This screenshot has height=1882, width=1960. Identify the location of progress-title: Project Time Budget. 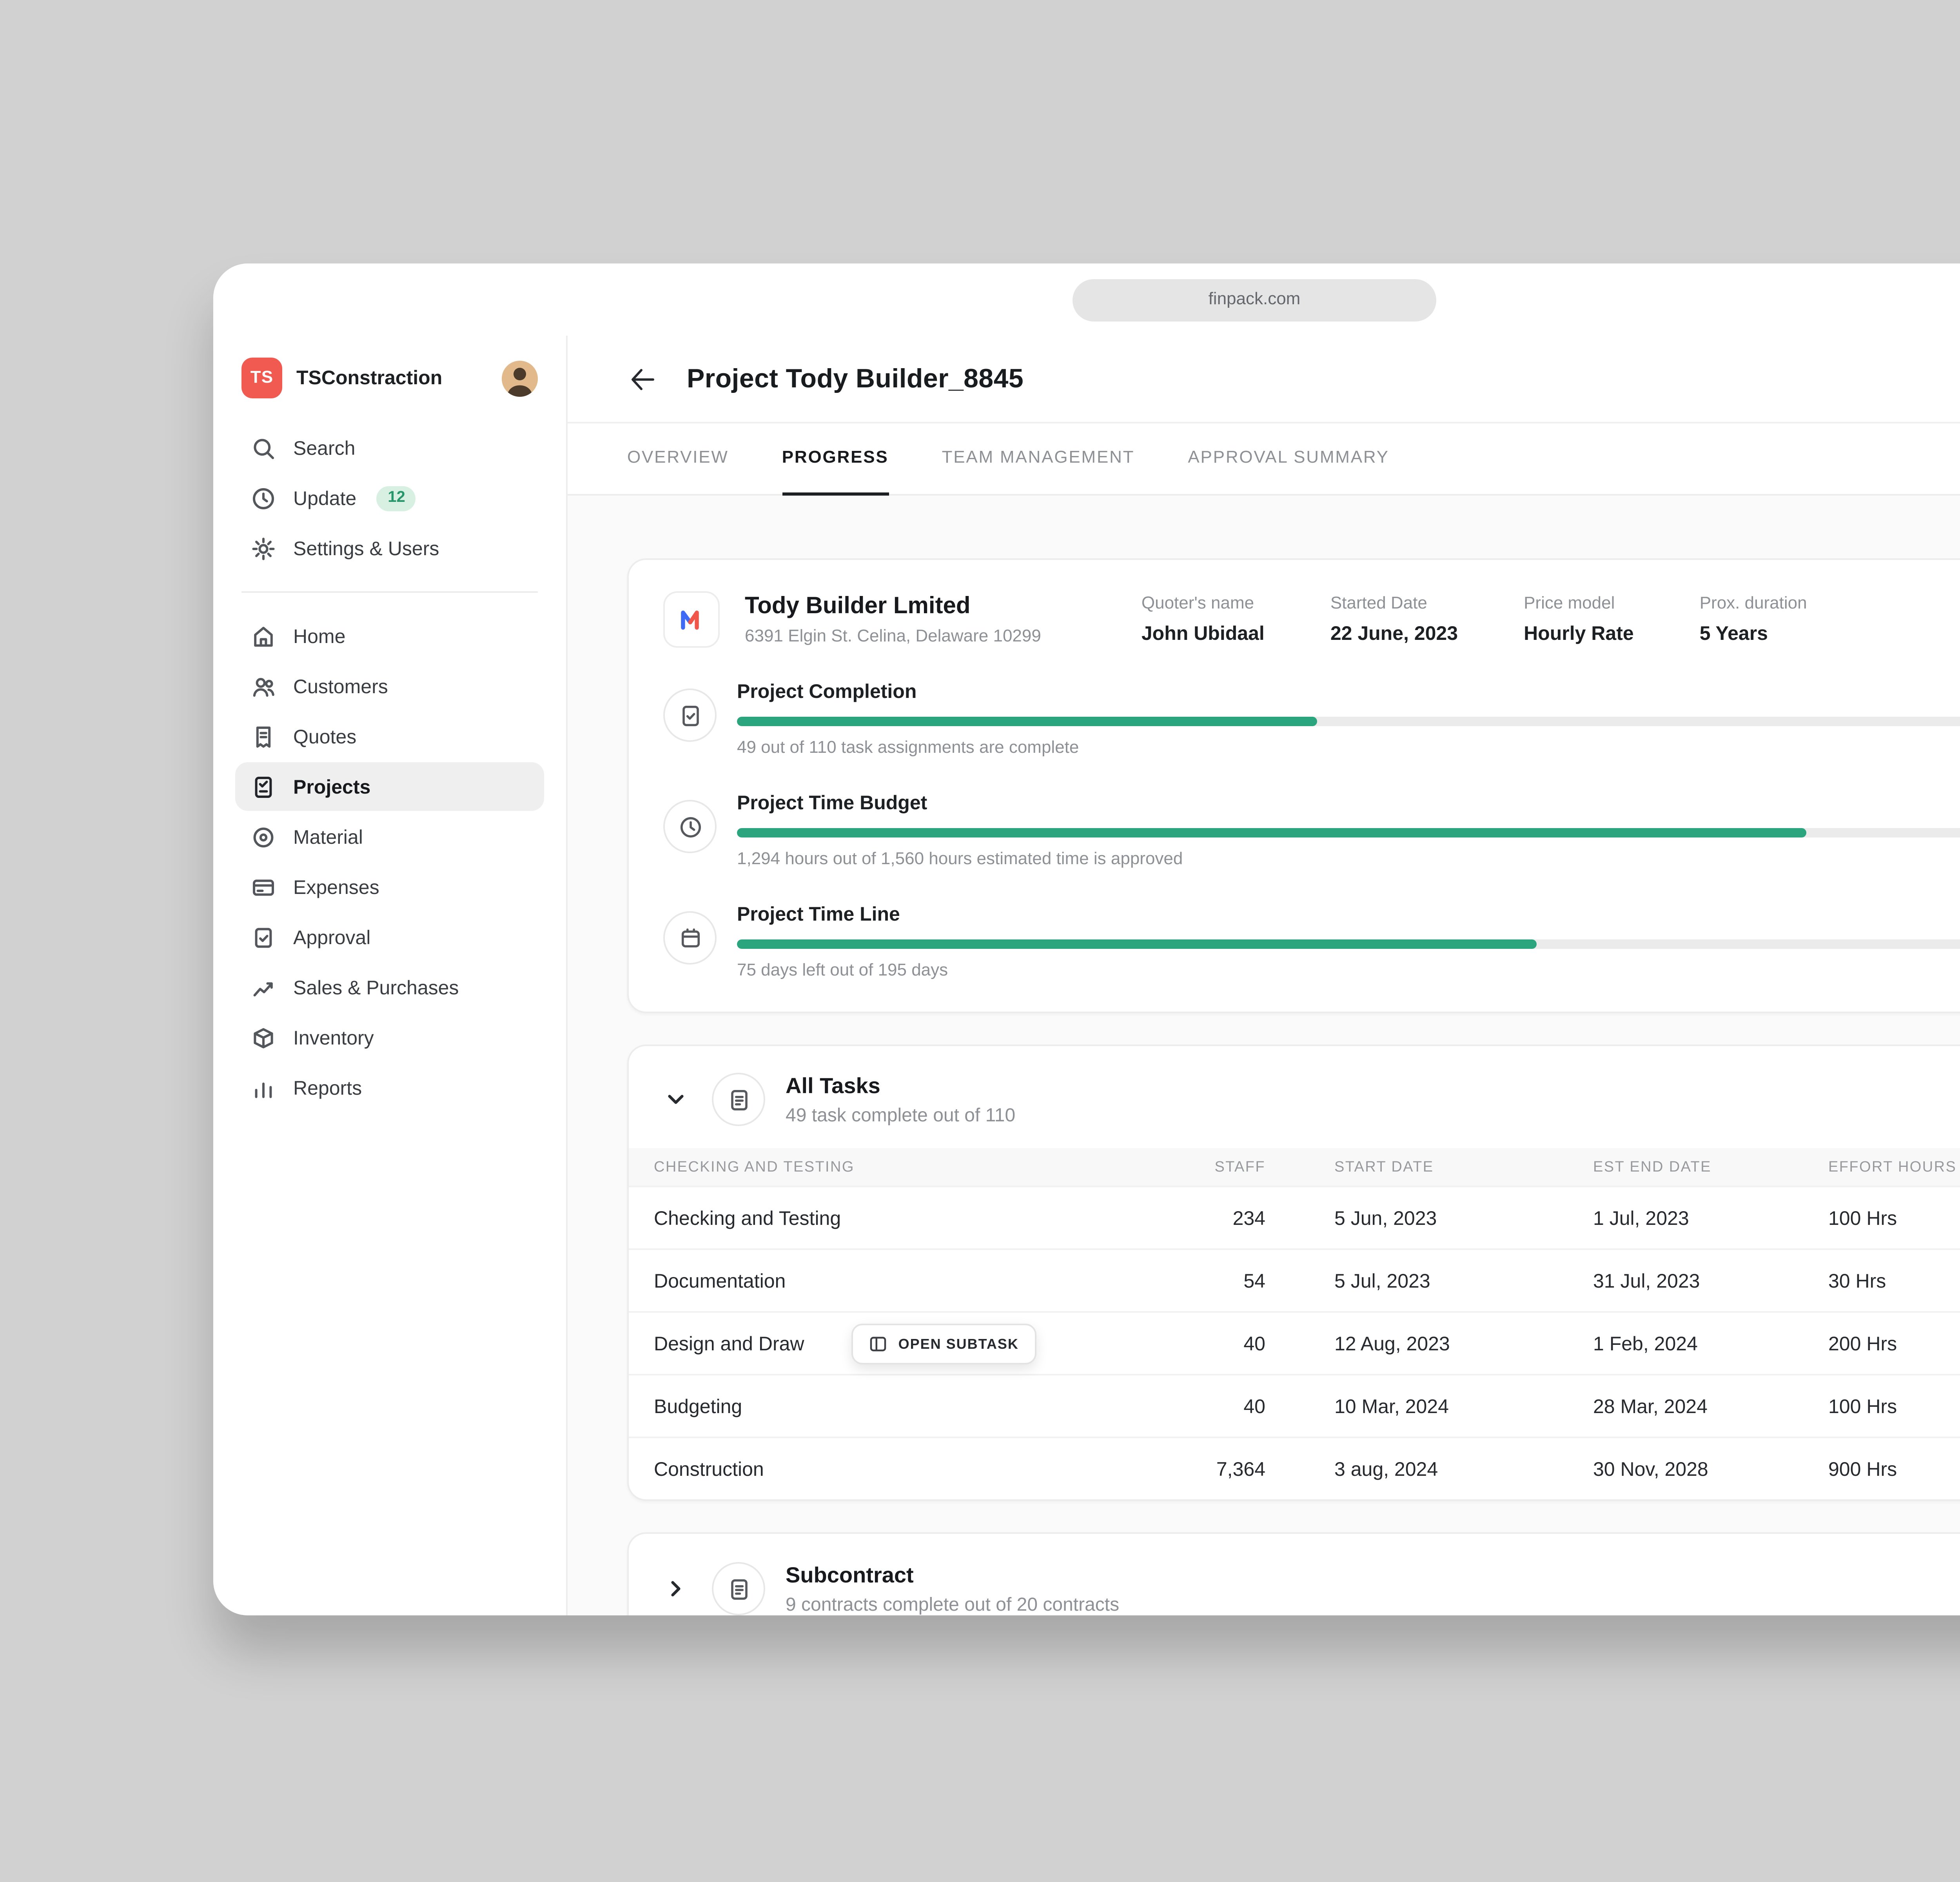
(832, 803).